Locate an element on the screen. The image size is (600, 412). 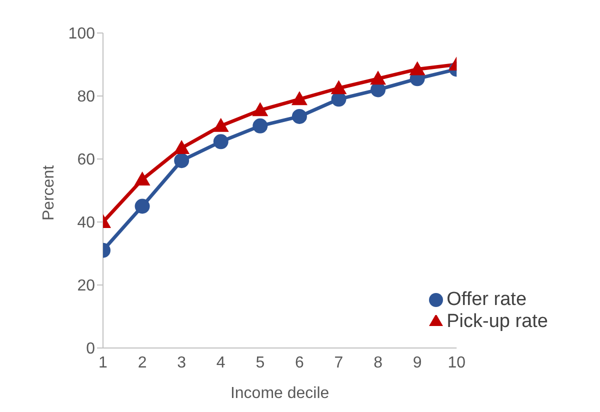
x-tick-label: 9 is located at coordinates (417, 363).